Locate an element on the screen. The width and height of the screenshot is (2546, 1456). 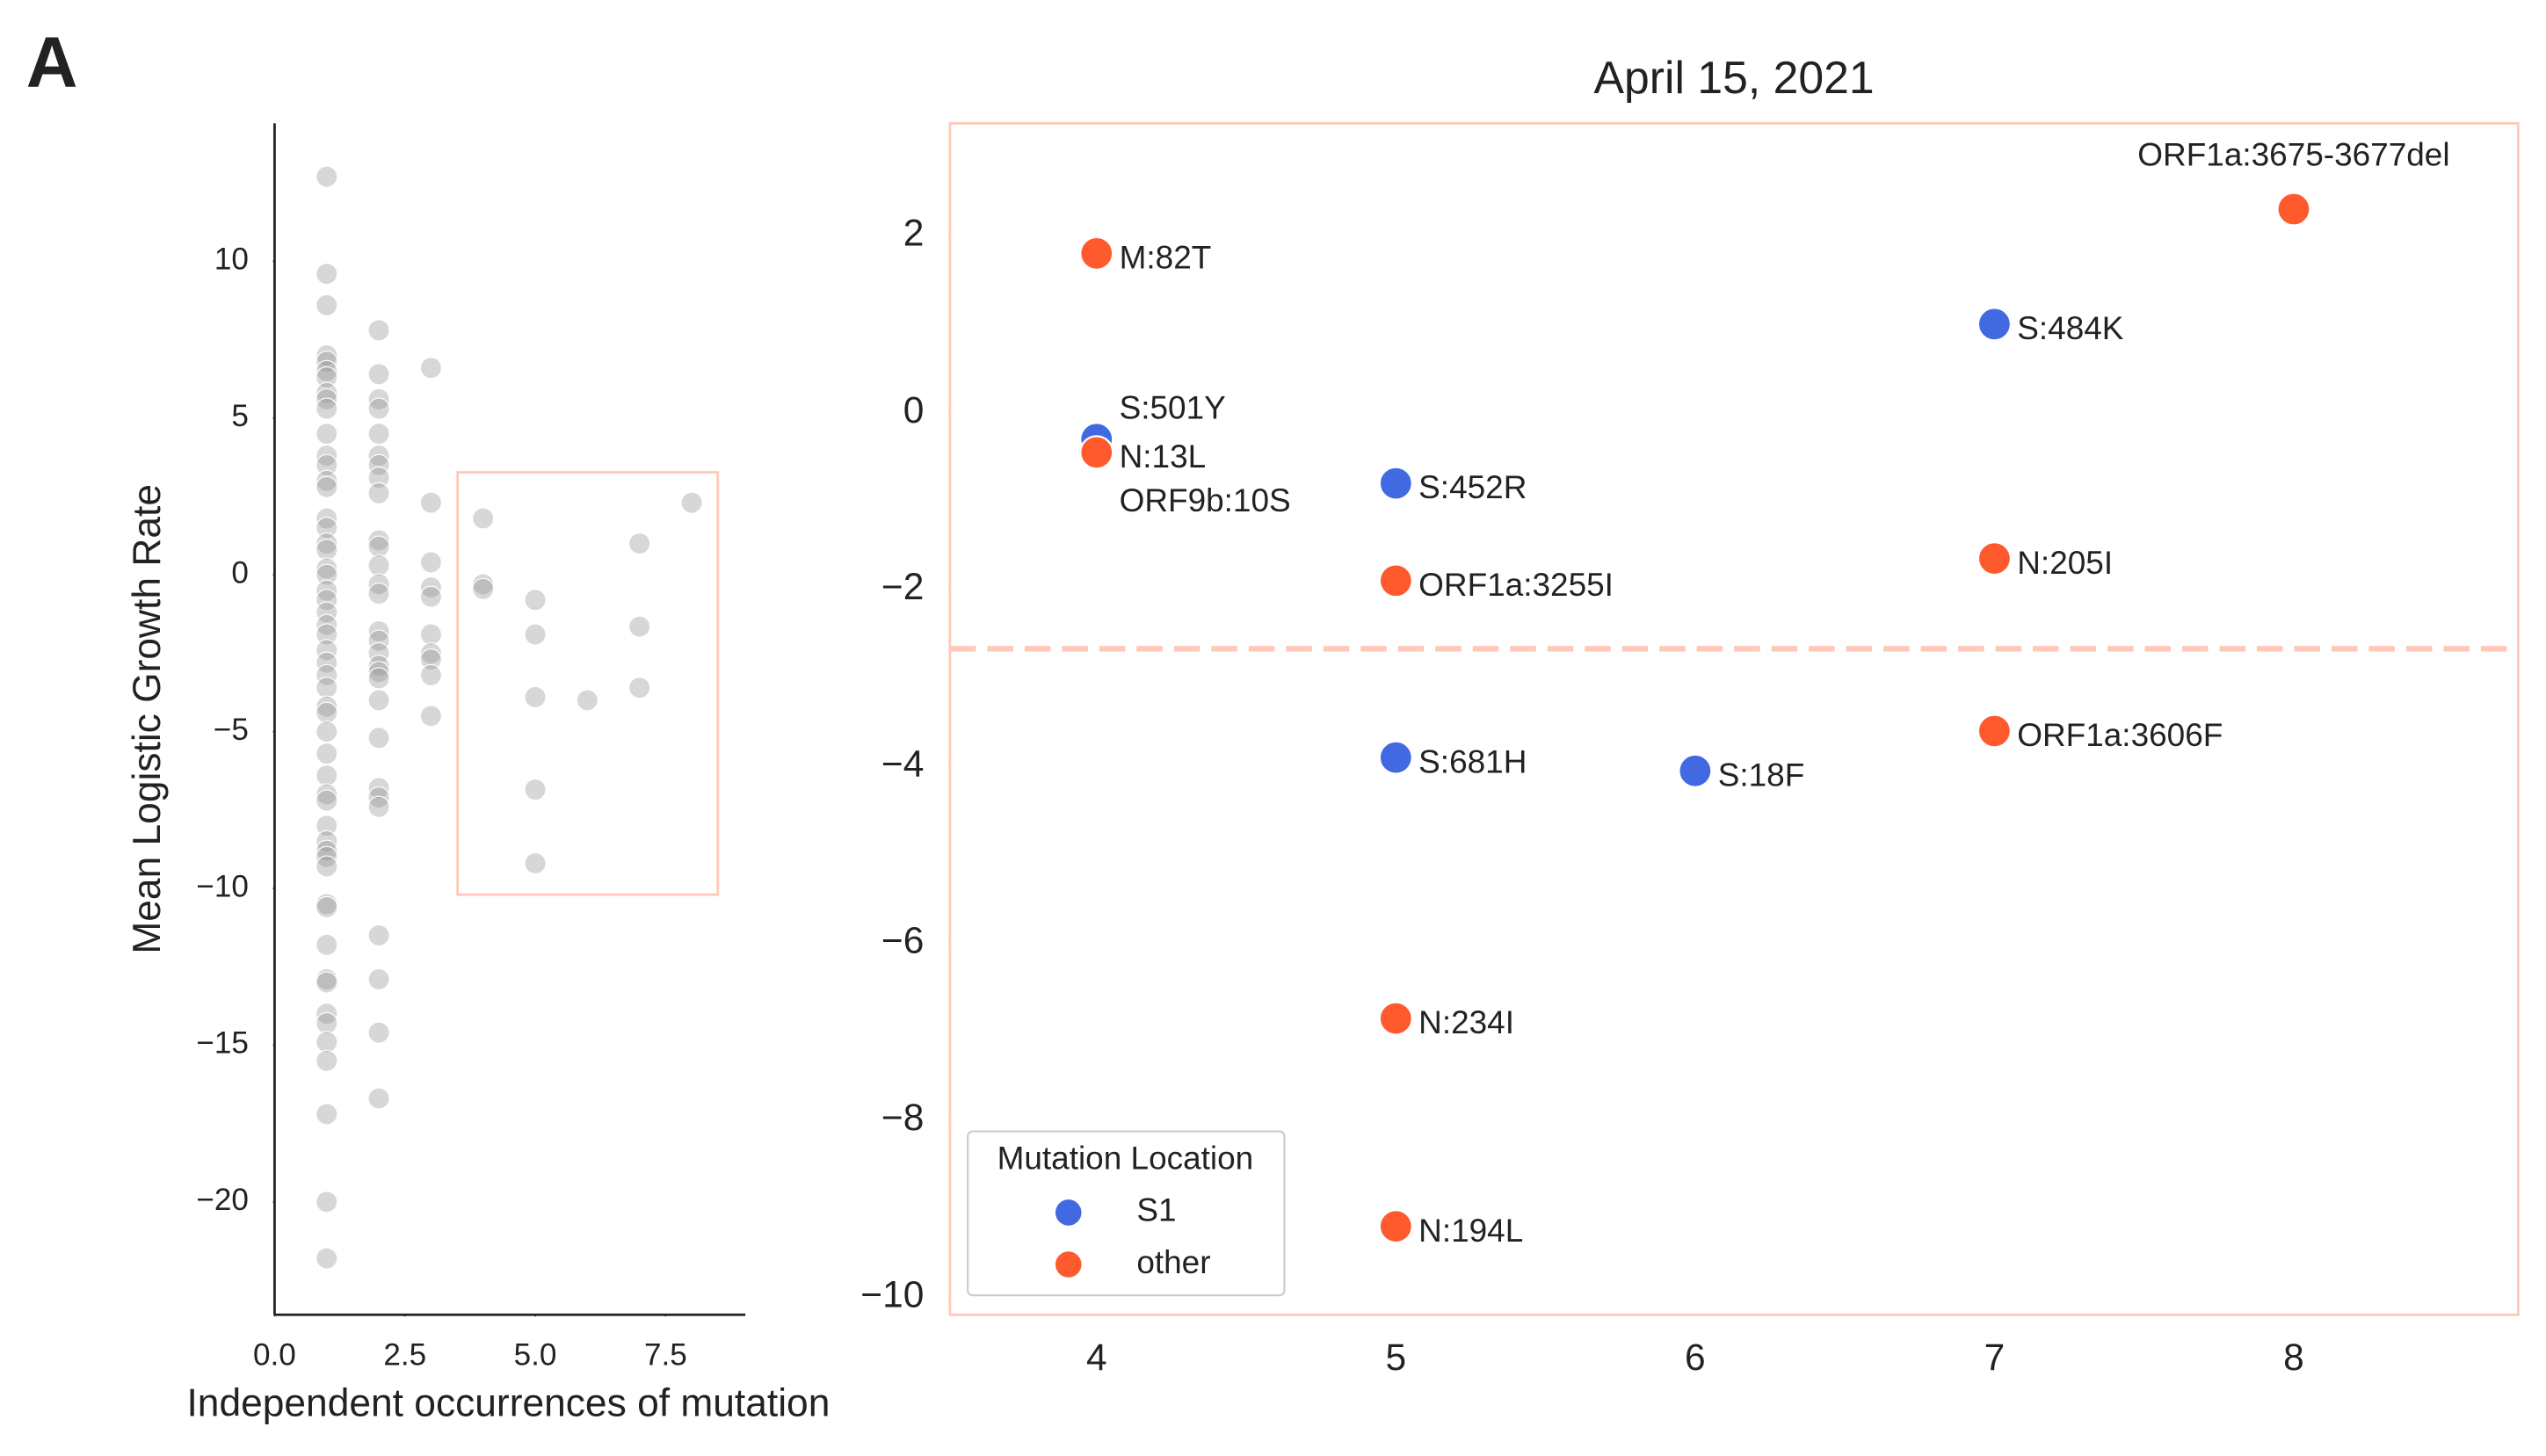
y-tick-label: −4 is located at coordinates (902, 764).